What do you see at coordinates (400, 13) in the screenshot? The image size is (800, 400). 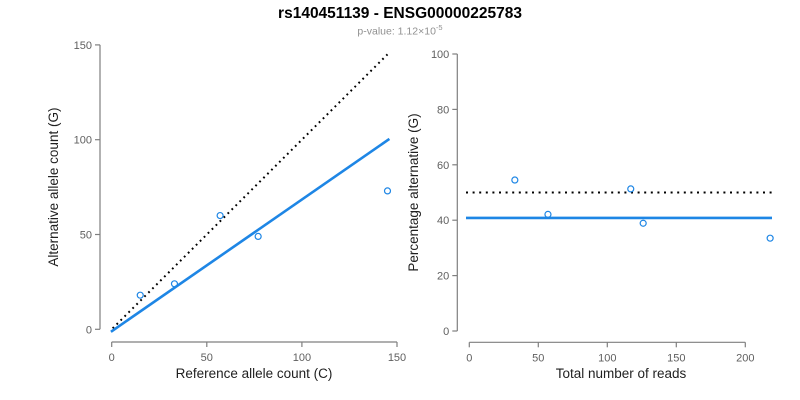 I see `plot-title: rs140451139 - ENSG00000225783` at bounding box center [400, 13].